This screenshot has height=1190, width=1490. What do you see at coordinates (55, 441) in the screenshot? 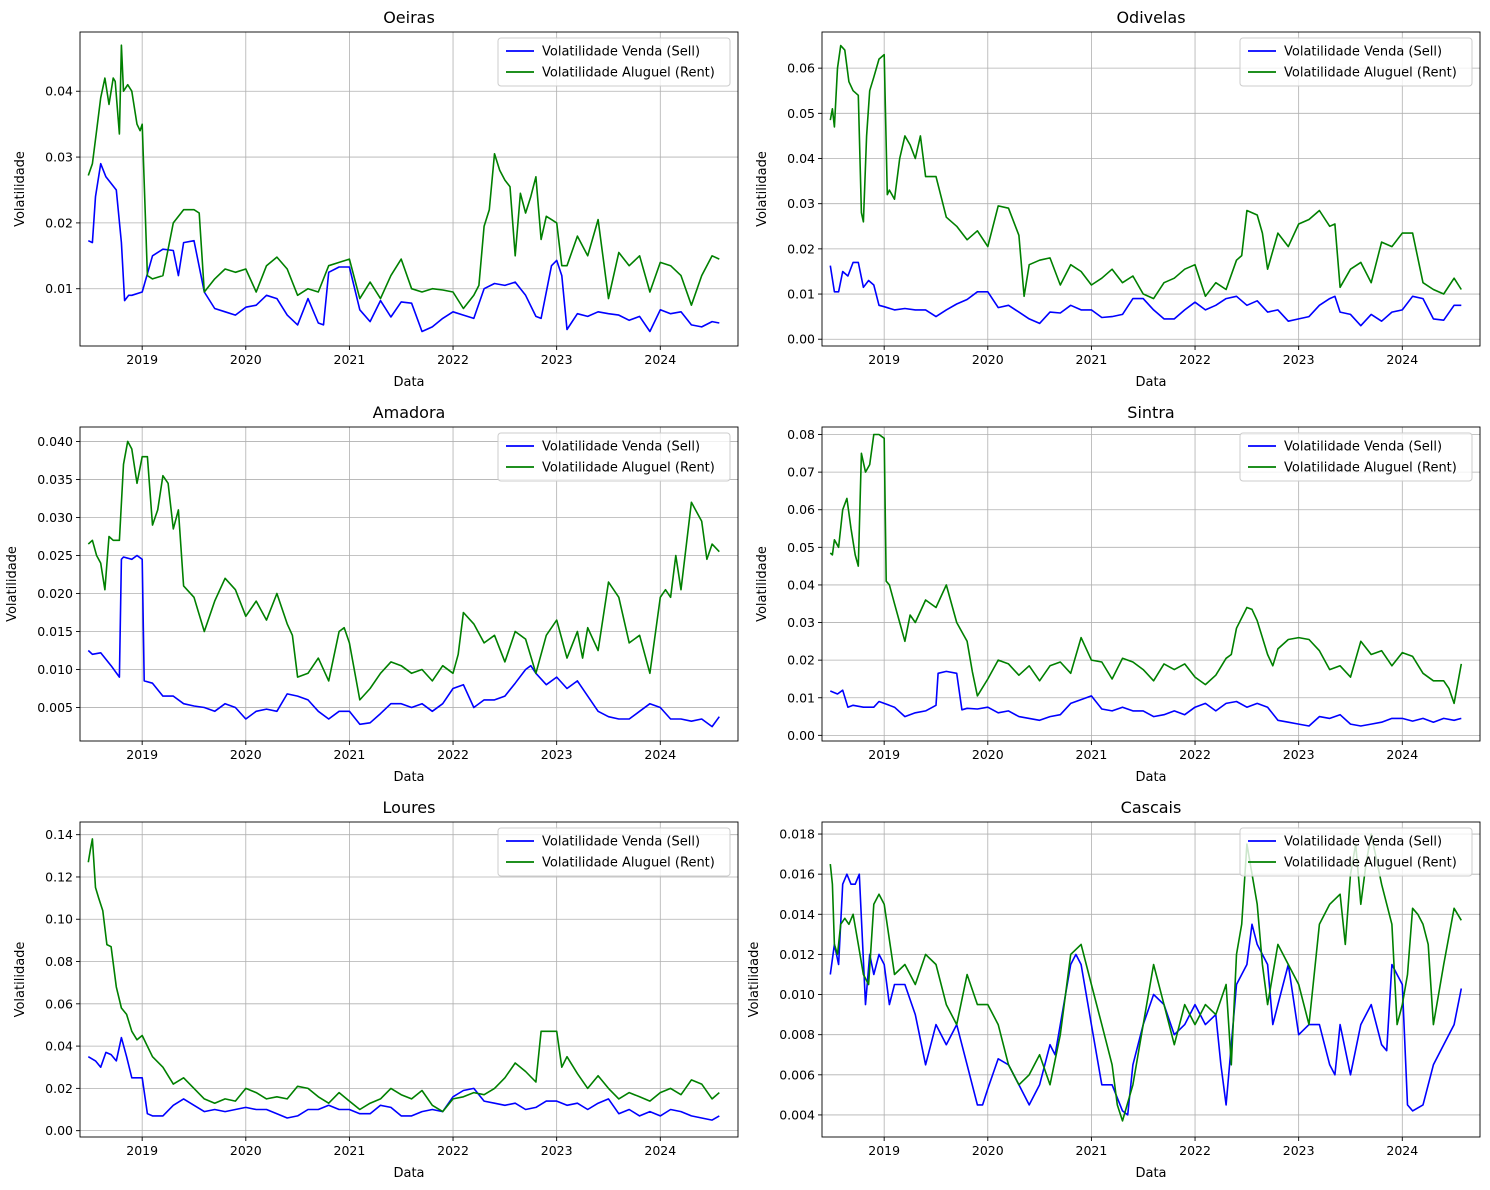
I see `y-tick-label: 0.040` at bounding box center [55, 441].